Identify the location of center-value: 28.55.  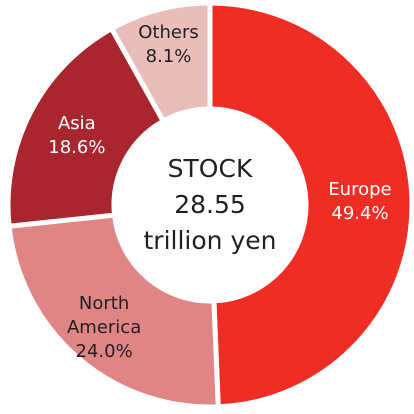
(210, 204).